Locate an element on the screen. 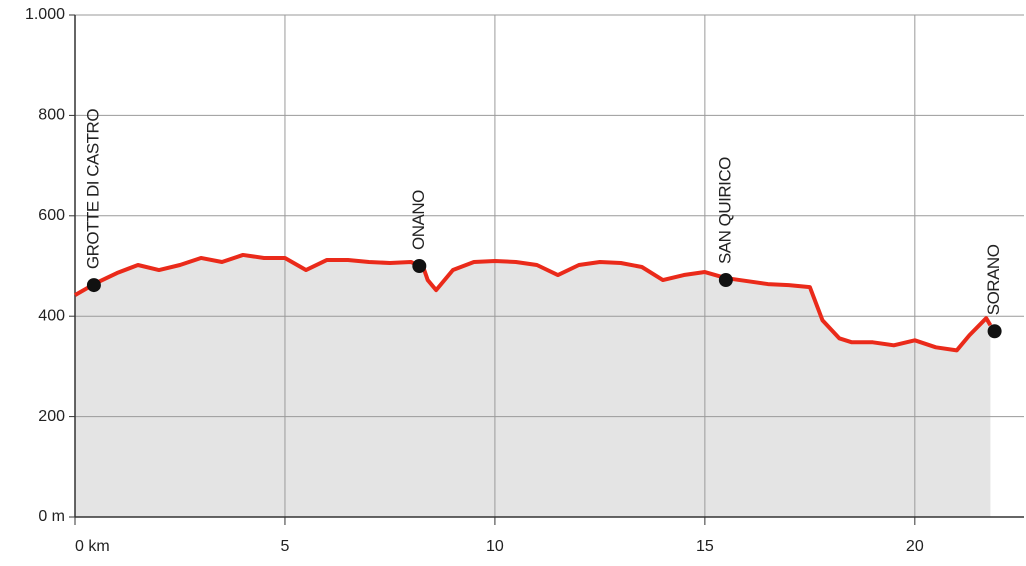 Image resolution: width=1026 pixels, height=566 pixels. y-tick-label: 400 is located at coordinates (51, 315).